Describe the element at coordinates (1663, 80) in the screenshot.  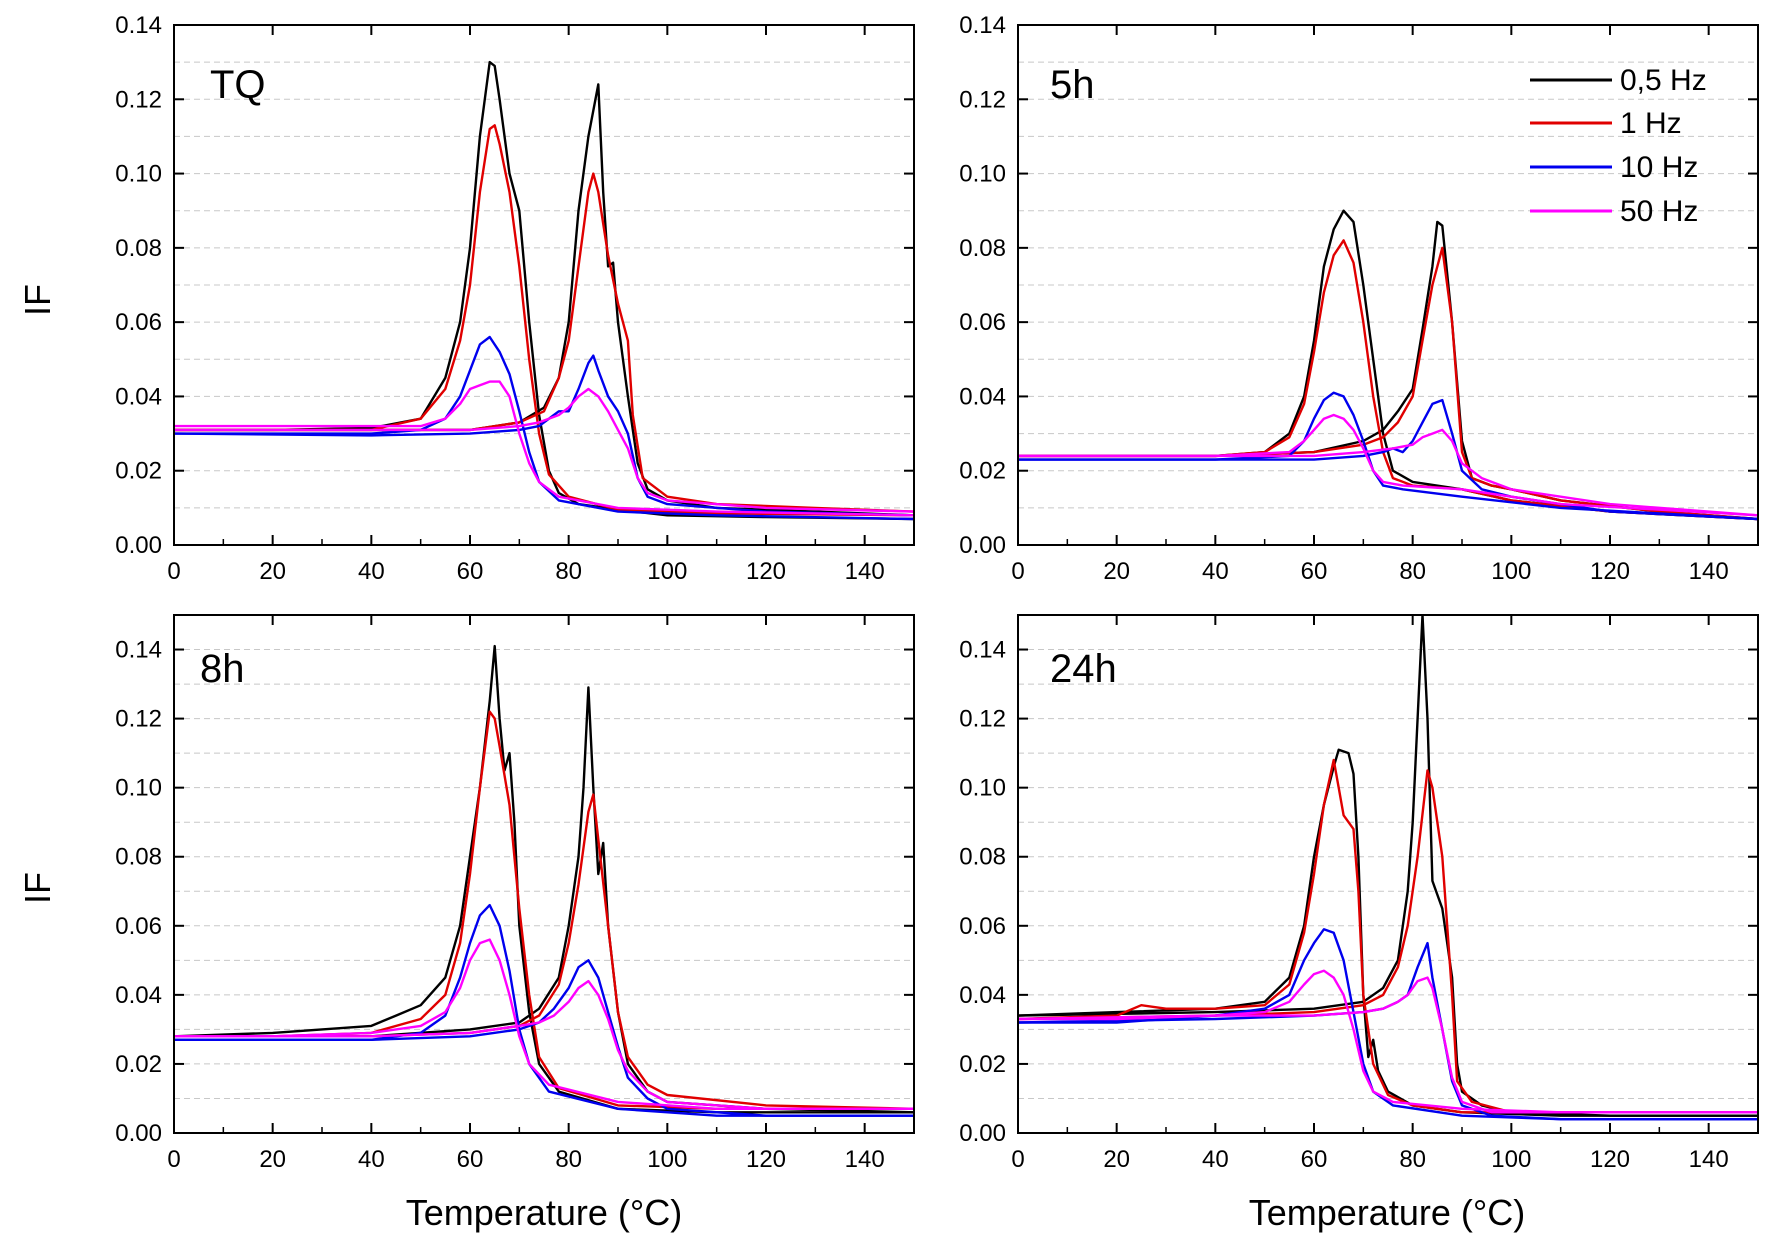
I see `legend-label-0: 0,5 Hz` at that location.